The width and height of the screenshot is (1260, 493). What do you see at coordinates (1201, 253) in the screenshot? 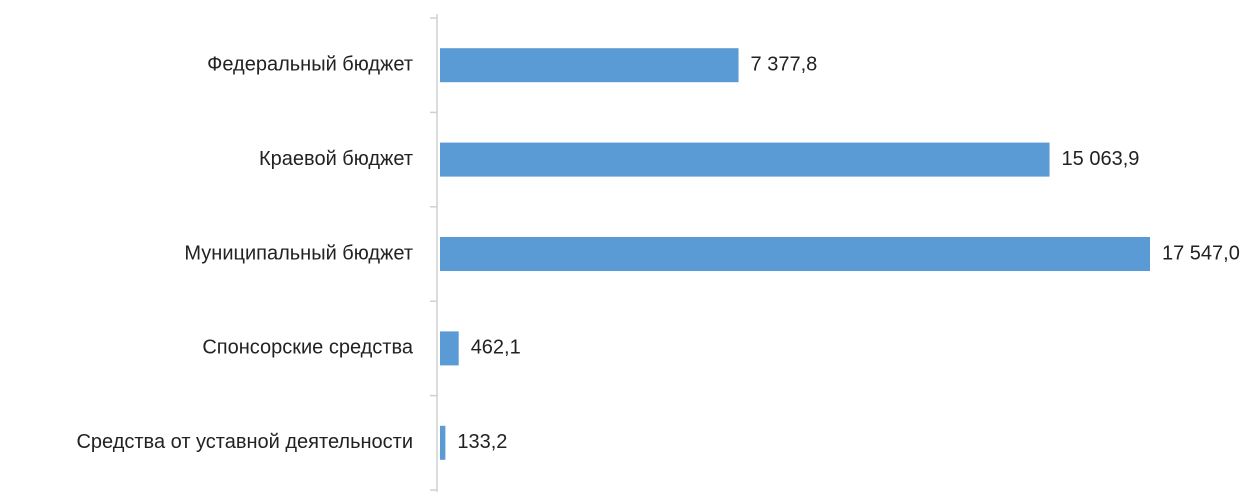
I see `value-label: 17 547,0` at bounding box center [1201, 253].